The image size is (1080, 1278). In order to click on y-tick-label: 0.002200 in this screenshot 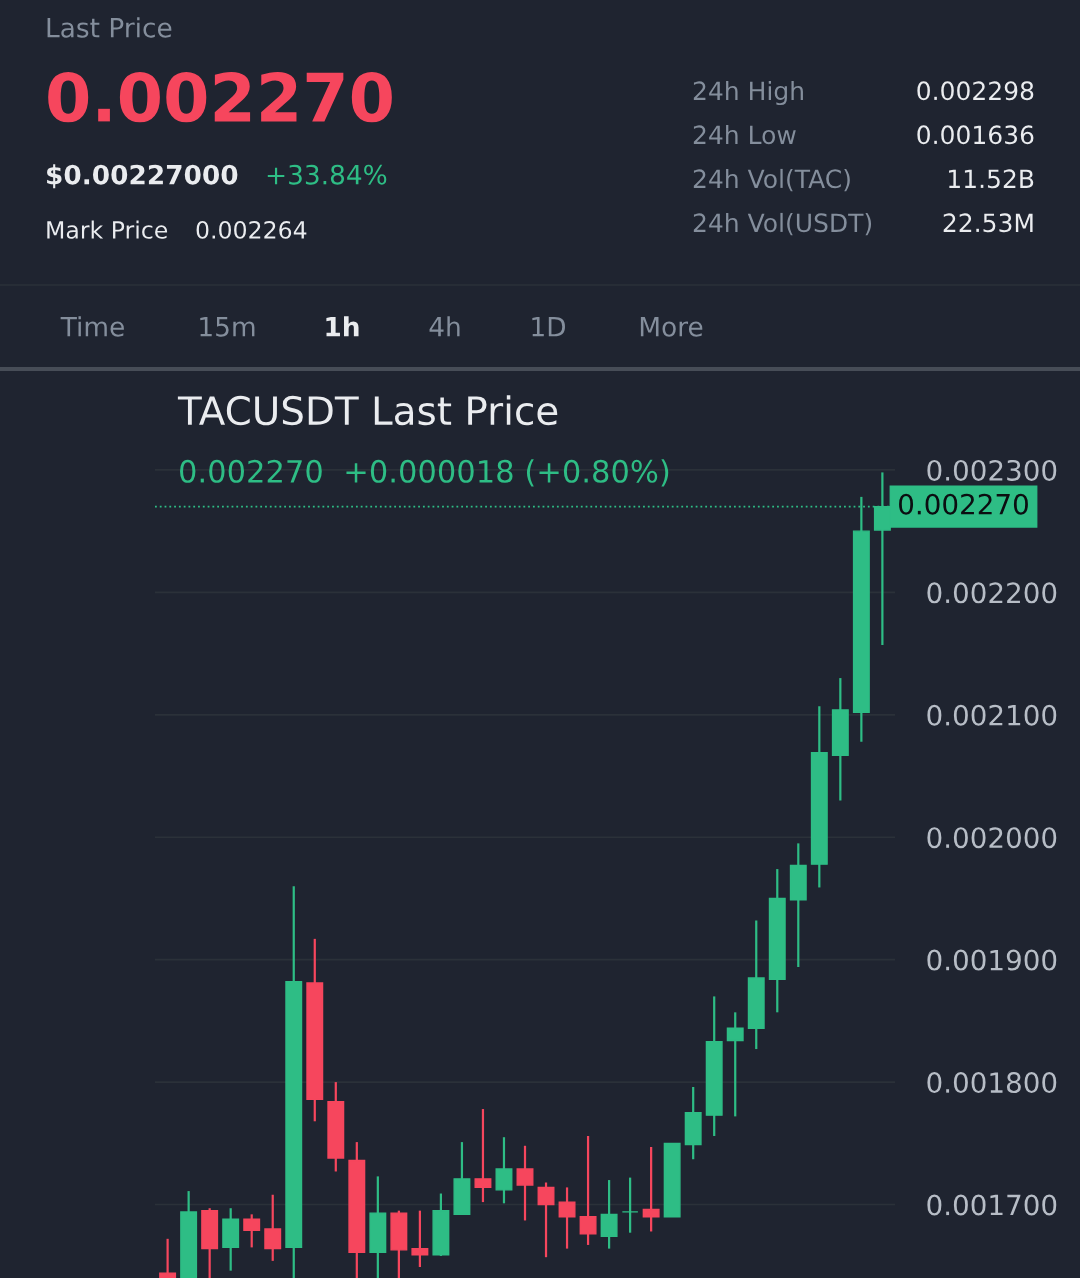, I will do `click(992, 593)`.